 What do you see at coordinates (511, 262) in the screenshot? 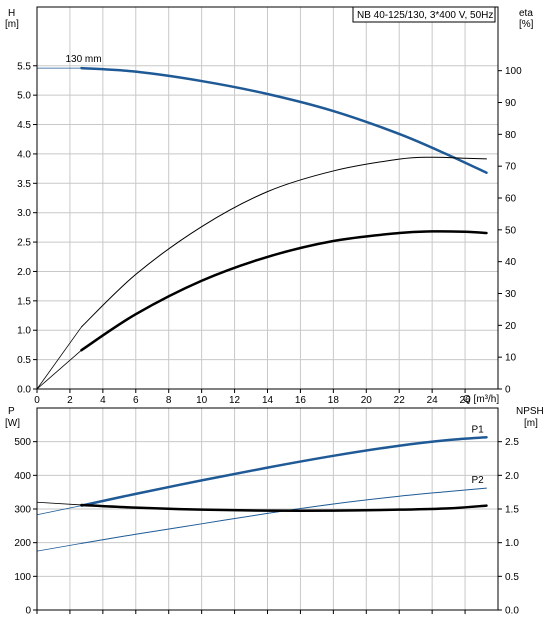
I see `right-axis-tick-label: 40` at bounding box center [511, 262].